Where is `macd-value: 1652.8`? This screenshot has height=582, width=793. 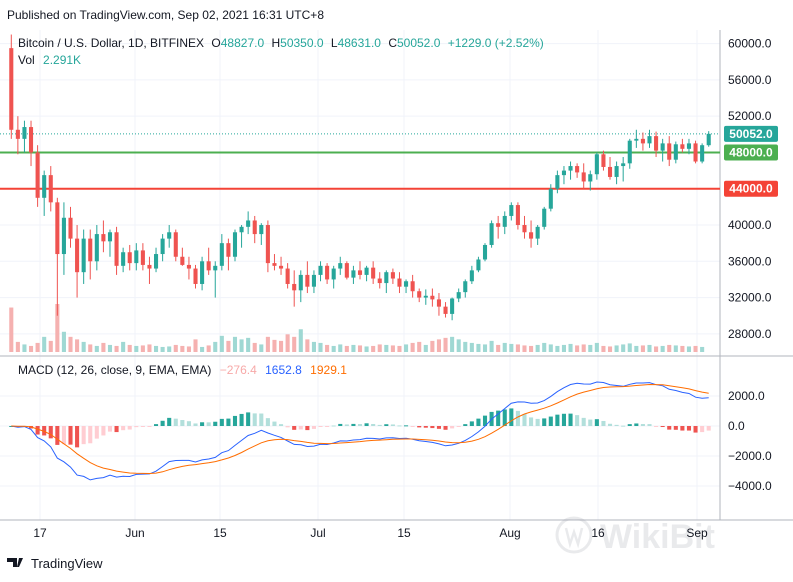 macd-value: 1652.8 is located at coordinates (283, 370).